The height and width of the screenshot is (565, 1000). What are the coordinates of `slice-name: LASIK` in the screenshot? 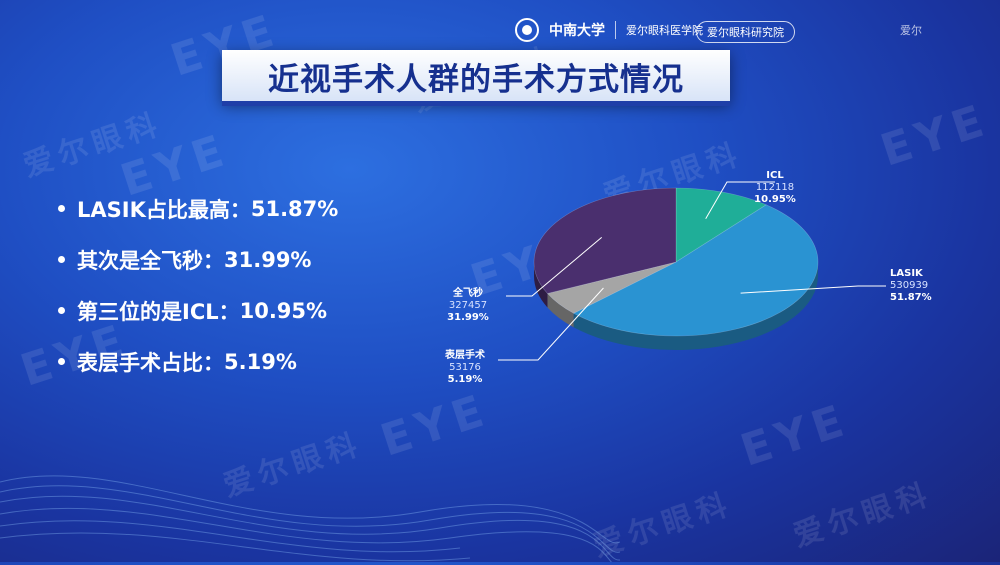 It's located at (907, 273).